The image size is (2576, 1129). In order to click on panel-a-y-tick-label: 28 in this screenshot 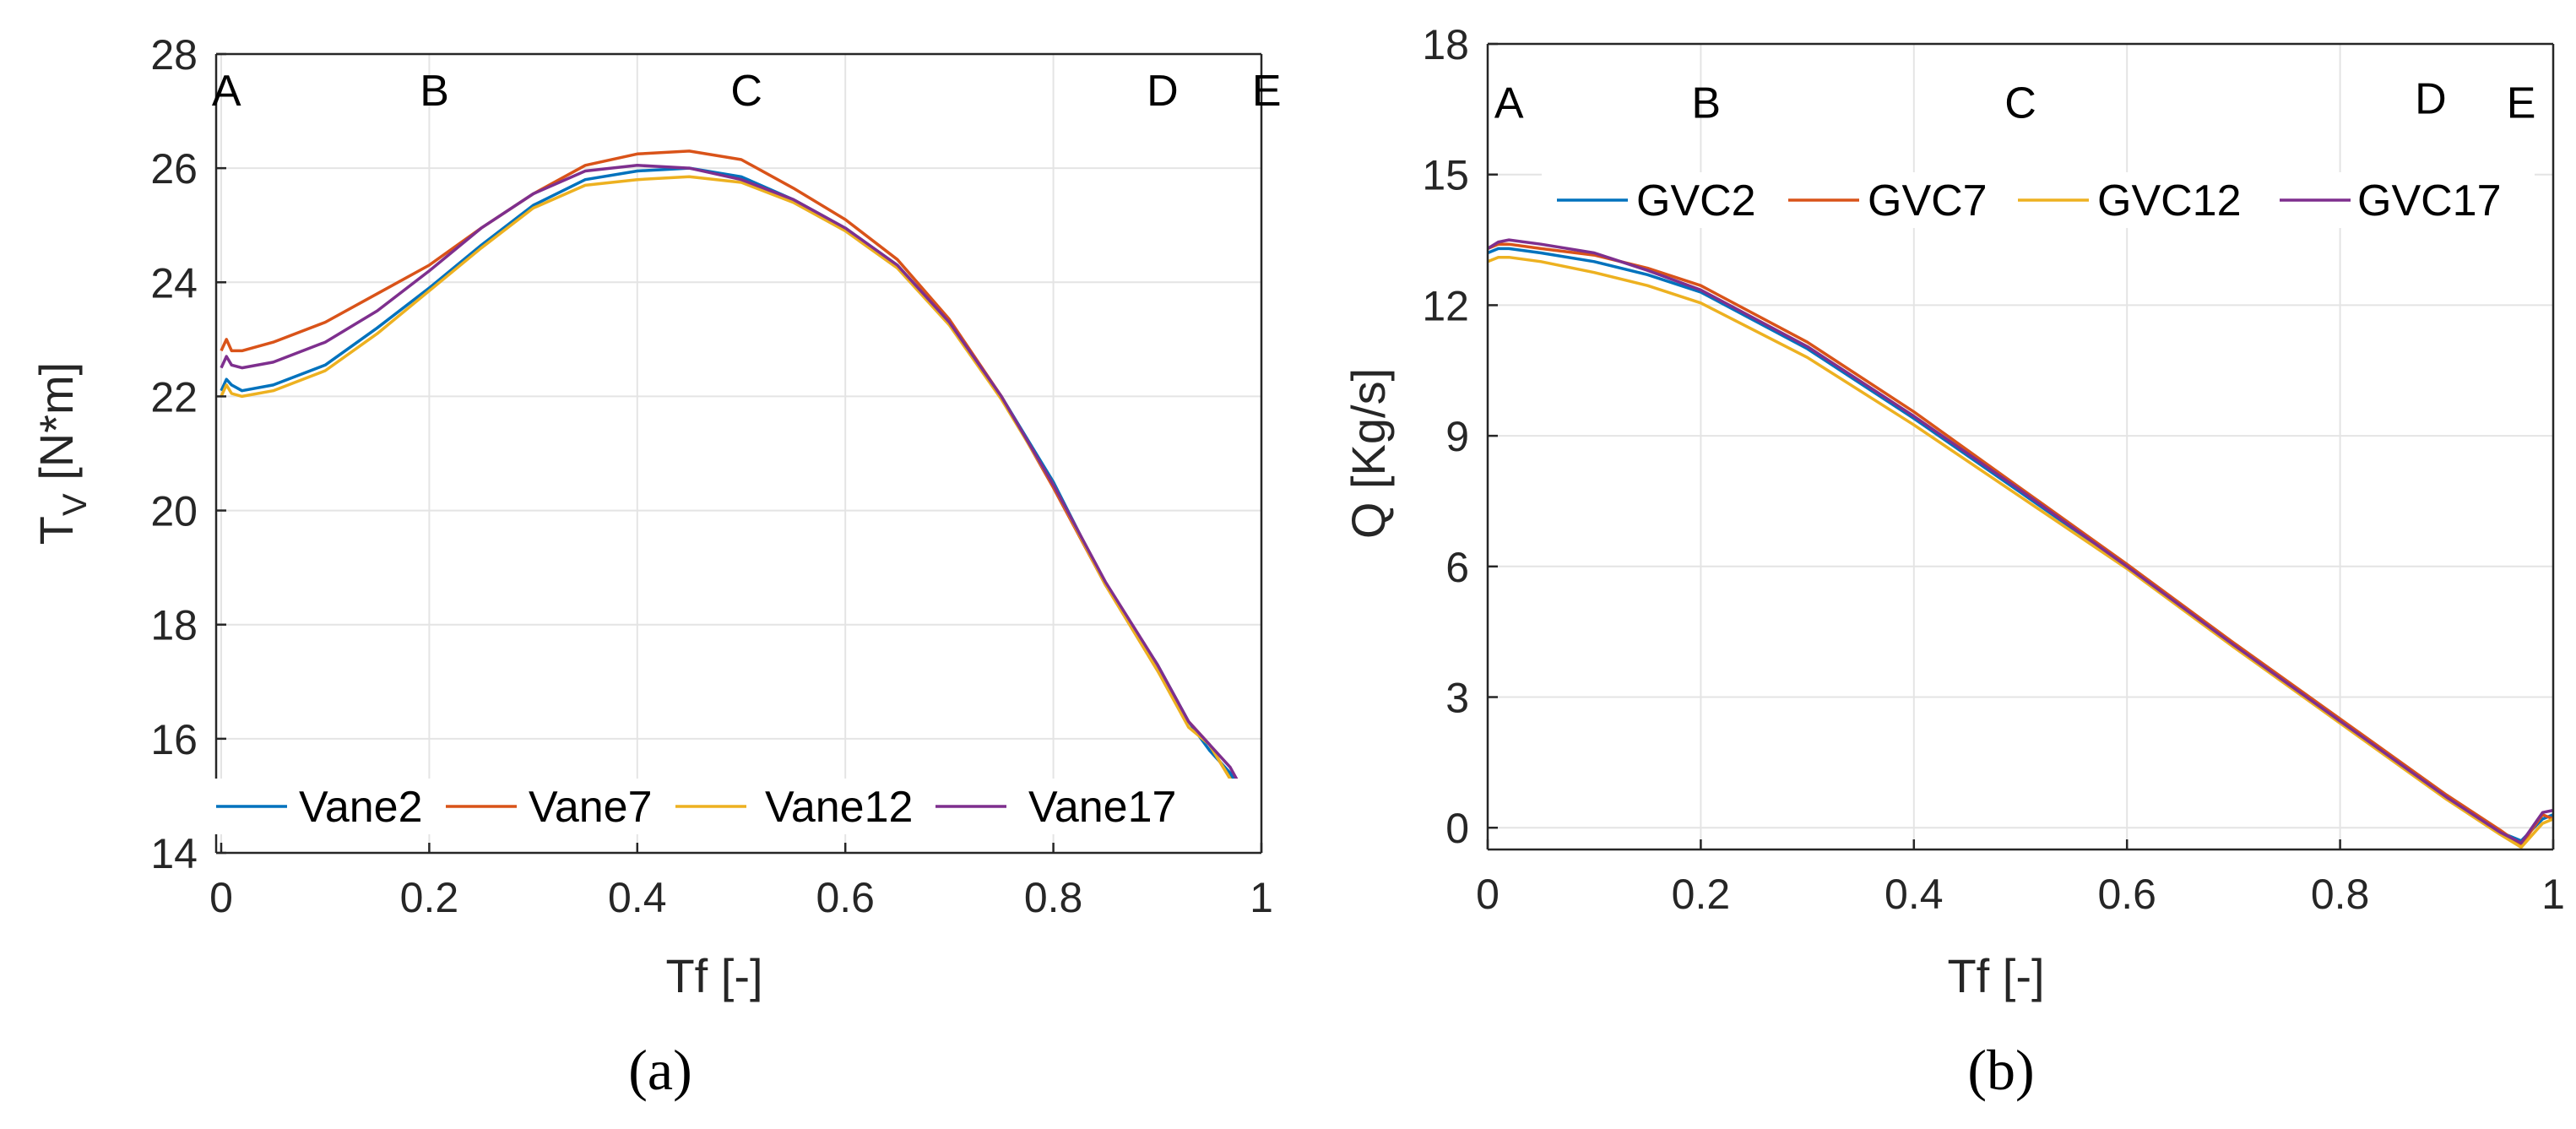, I will do `click(174, 55)`.